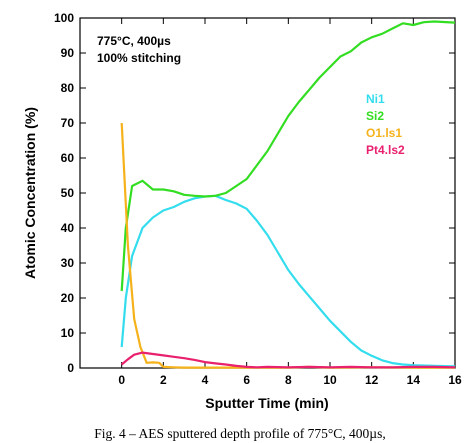 The image size is (474, 443). I want to click on legend-entry: Si2, so click(375, 116).